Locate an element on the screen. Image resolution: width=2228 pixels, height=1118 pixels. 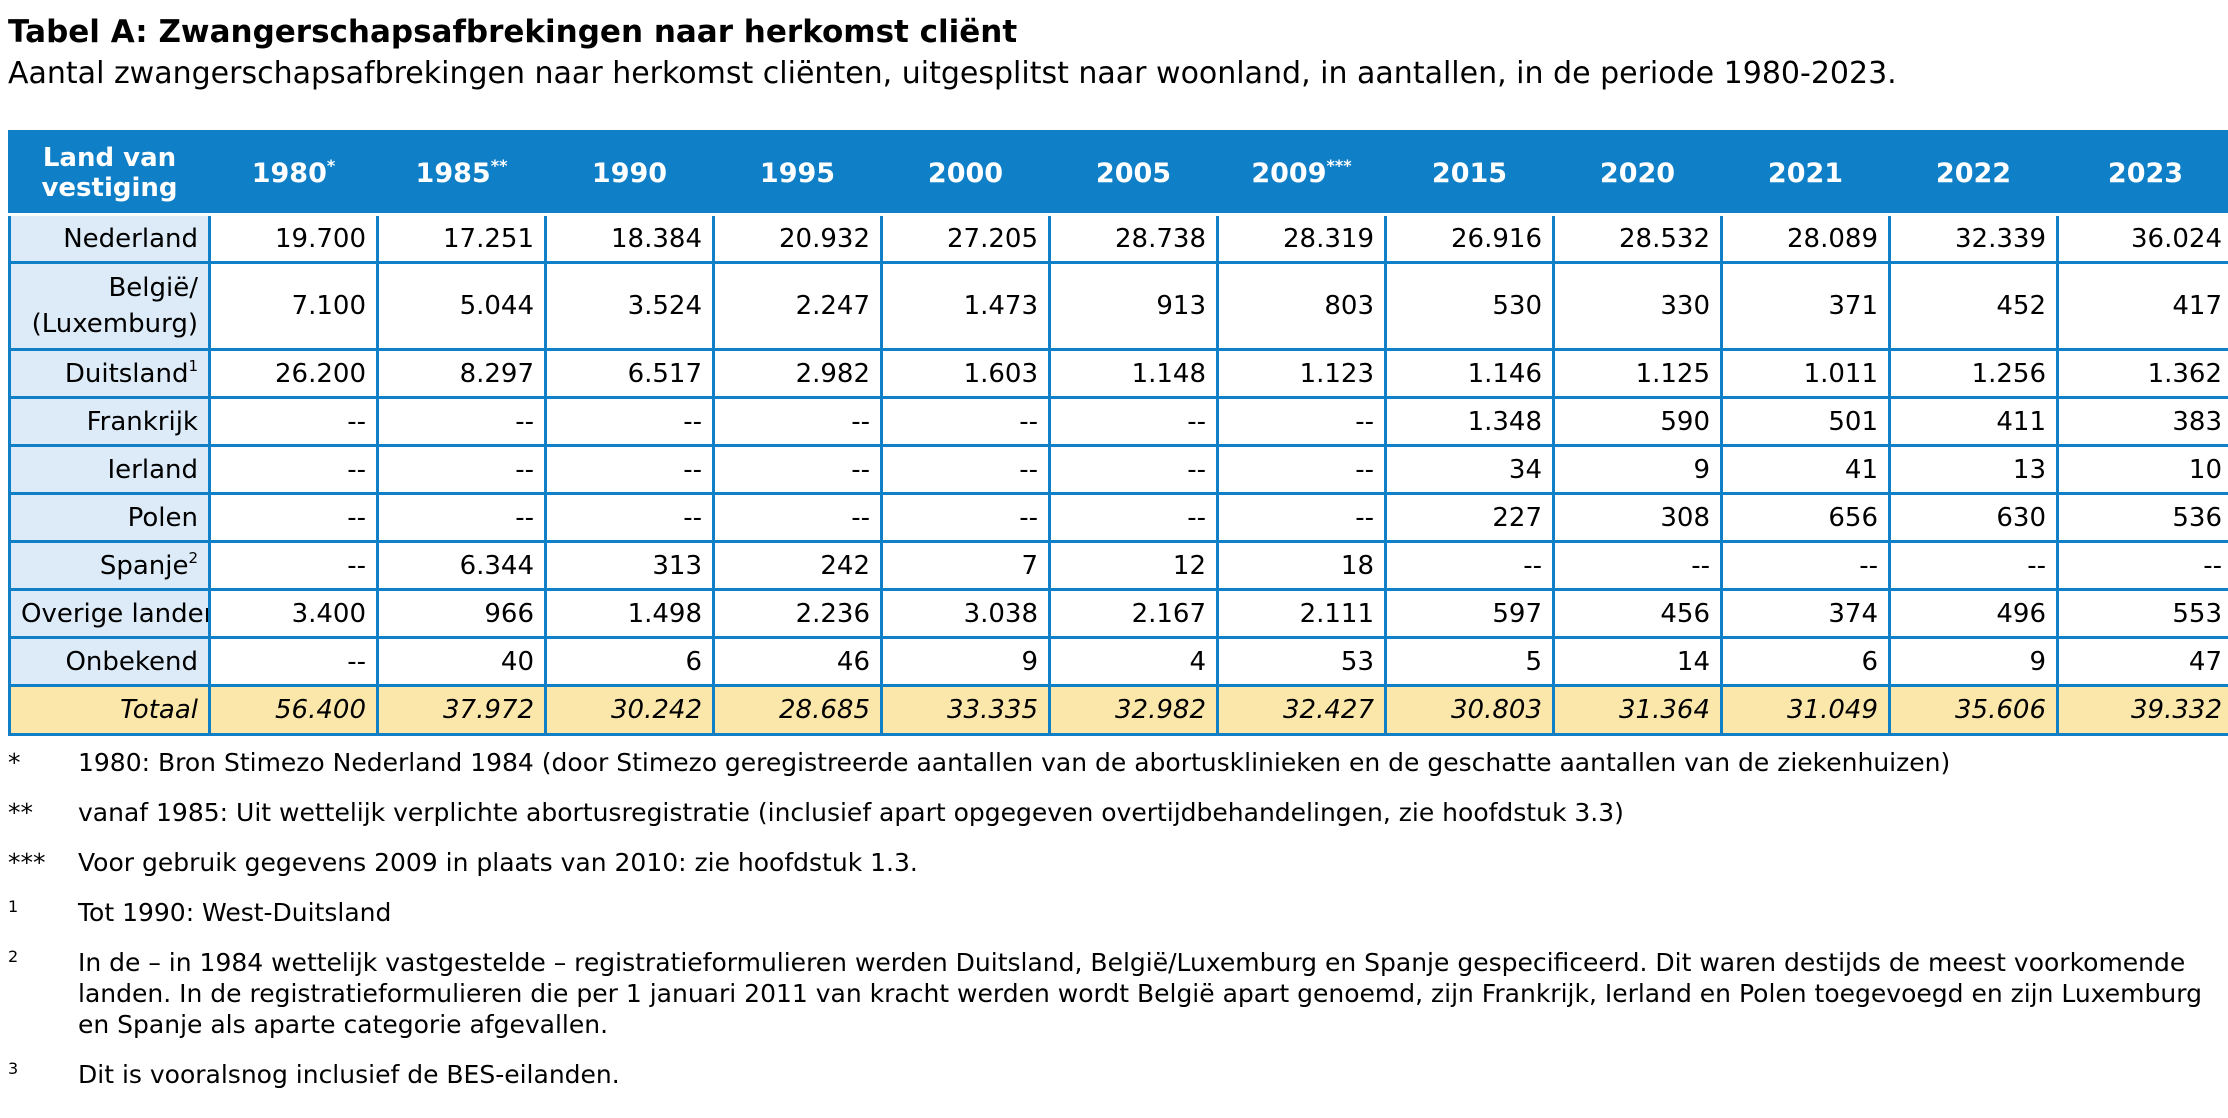
column-year-label: 2000 is located at coordinates (965, 173).